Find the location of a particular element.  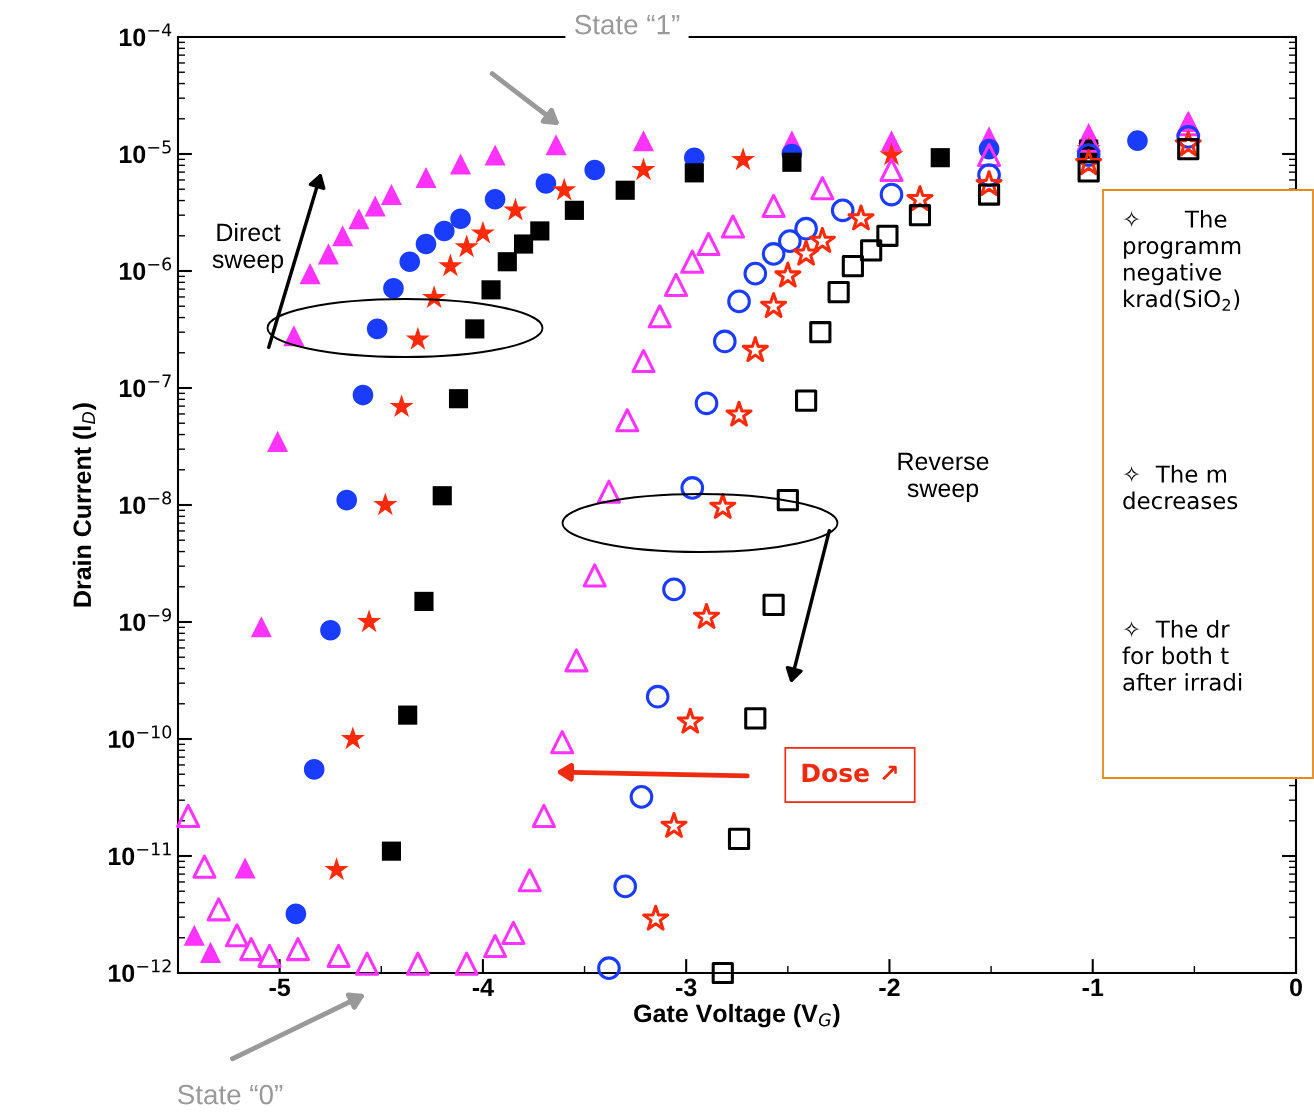

annotation: ✧ The dr for both t after irradi is located at coordinates (1182, 655).